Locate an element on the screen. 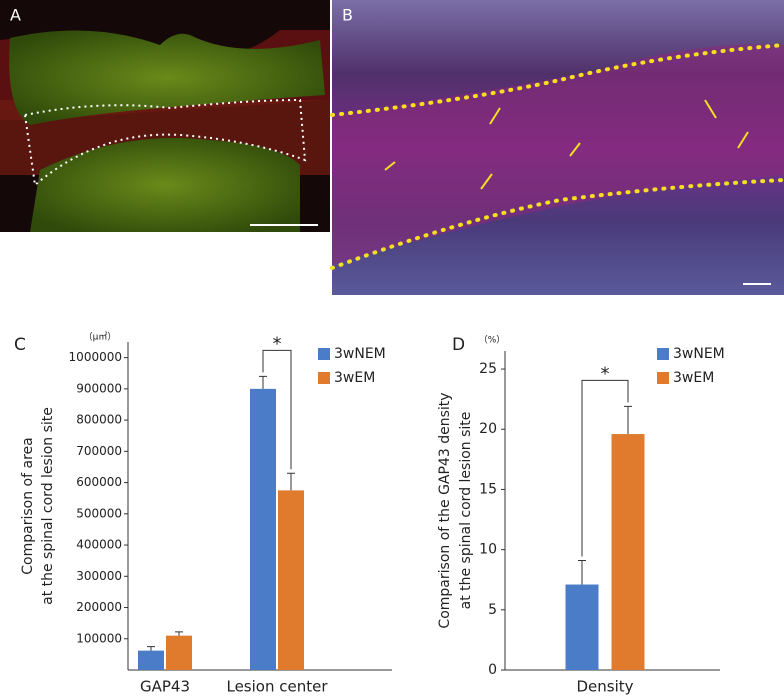  y-tick-label: 900000 is located at coordinates (99, 388).